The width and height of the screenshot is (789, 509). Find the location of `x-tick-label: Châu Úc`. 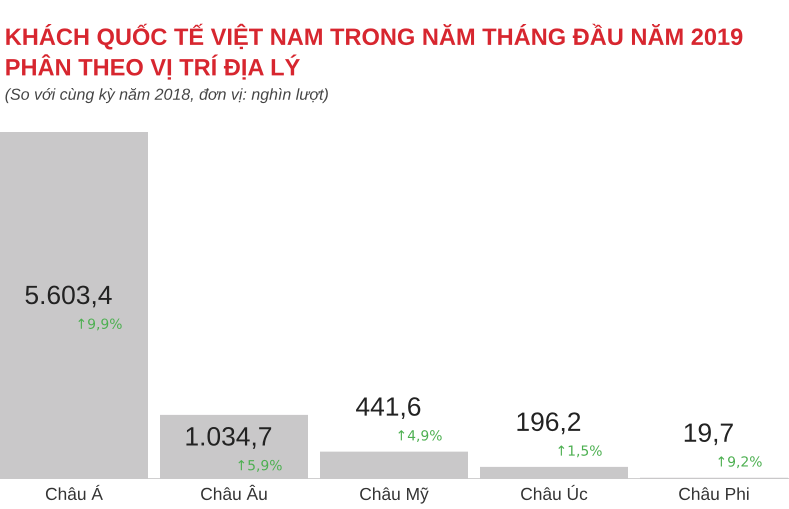

x-tick-label: Châu Úc is located at coordinates (554, 492).